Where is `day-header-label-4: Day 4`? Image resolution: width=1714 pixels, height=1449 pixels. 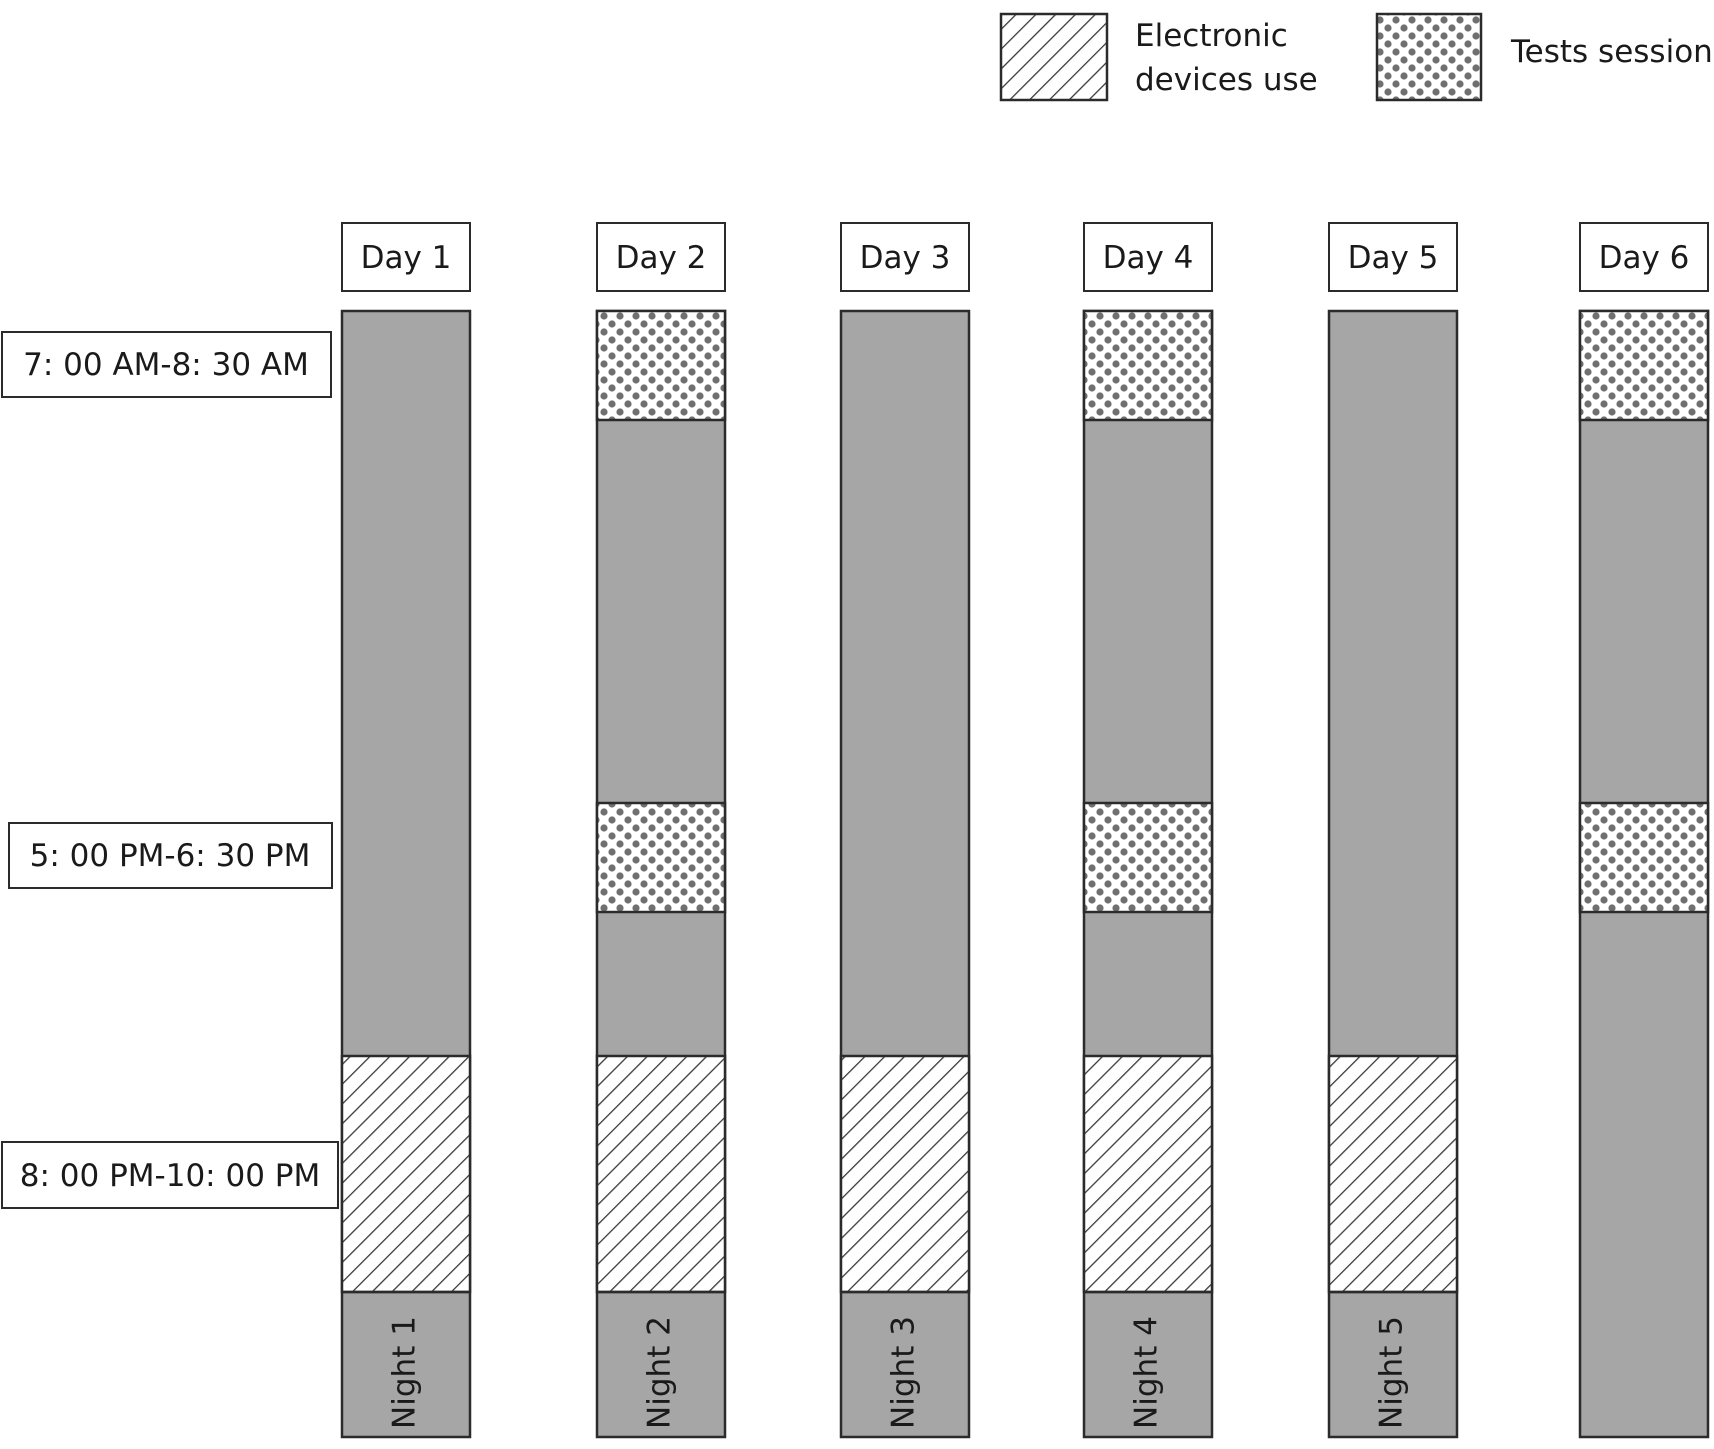
day-header-label-4: Day 4 is located at coordinates (1148, 258).